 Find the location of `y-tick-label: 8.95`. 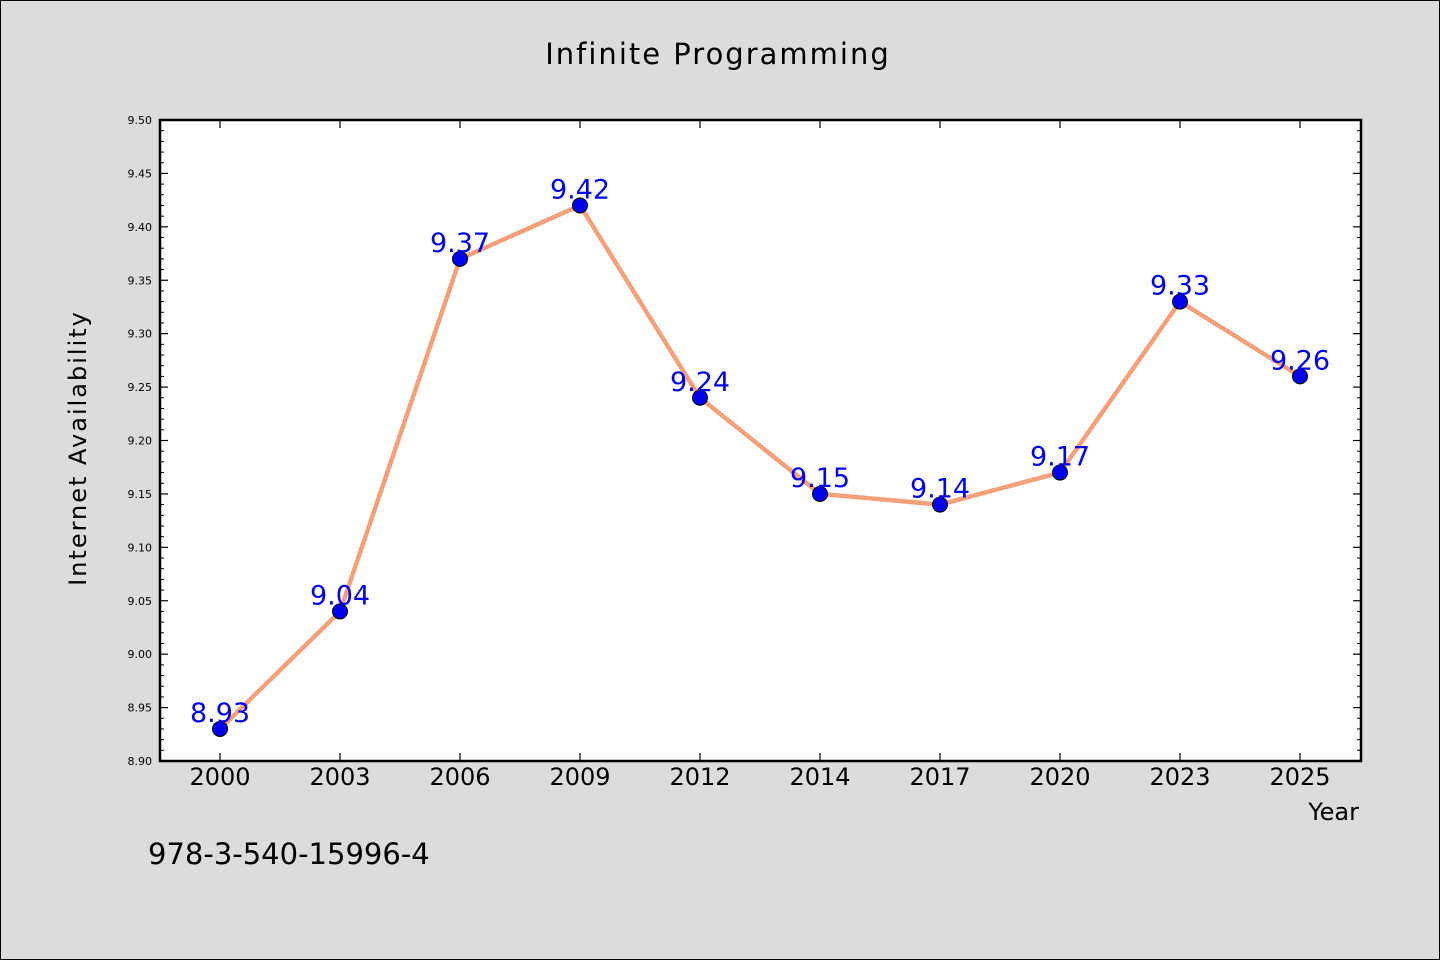

y-tick-label: 8.95 is located at coordinates (140, 708).